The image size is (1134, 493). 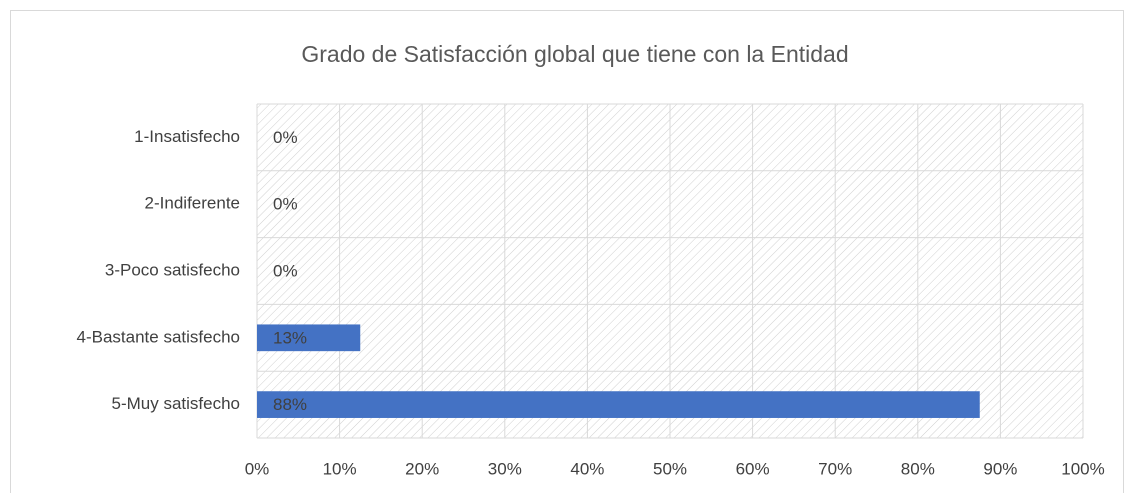 What do you see at coordinates (587, 468) in the screenshot?
I see `x-tick-label: 40%` at bounding box center [587, 468].